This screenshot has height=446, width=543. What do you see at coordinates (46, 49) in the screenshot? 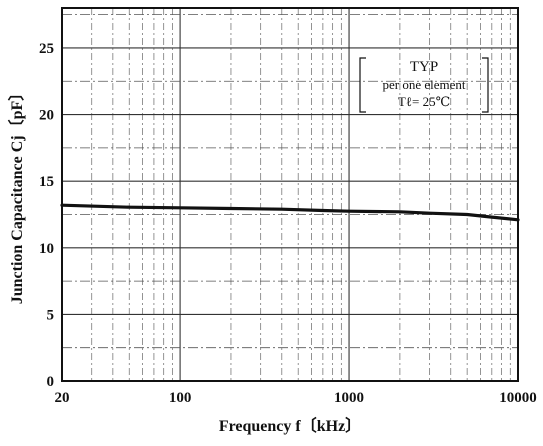
I see `y-tick-label: 25` at bounding box center [46, 49].